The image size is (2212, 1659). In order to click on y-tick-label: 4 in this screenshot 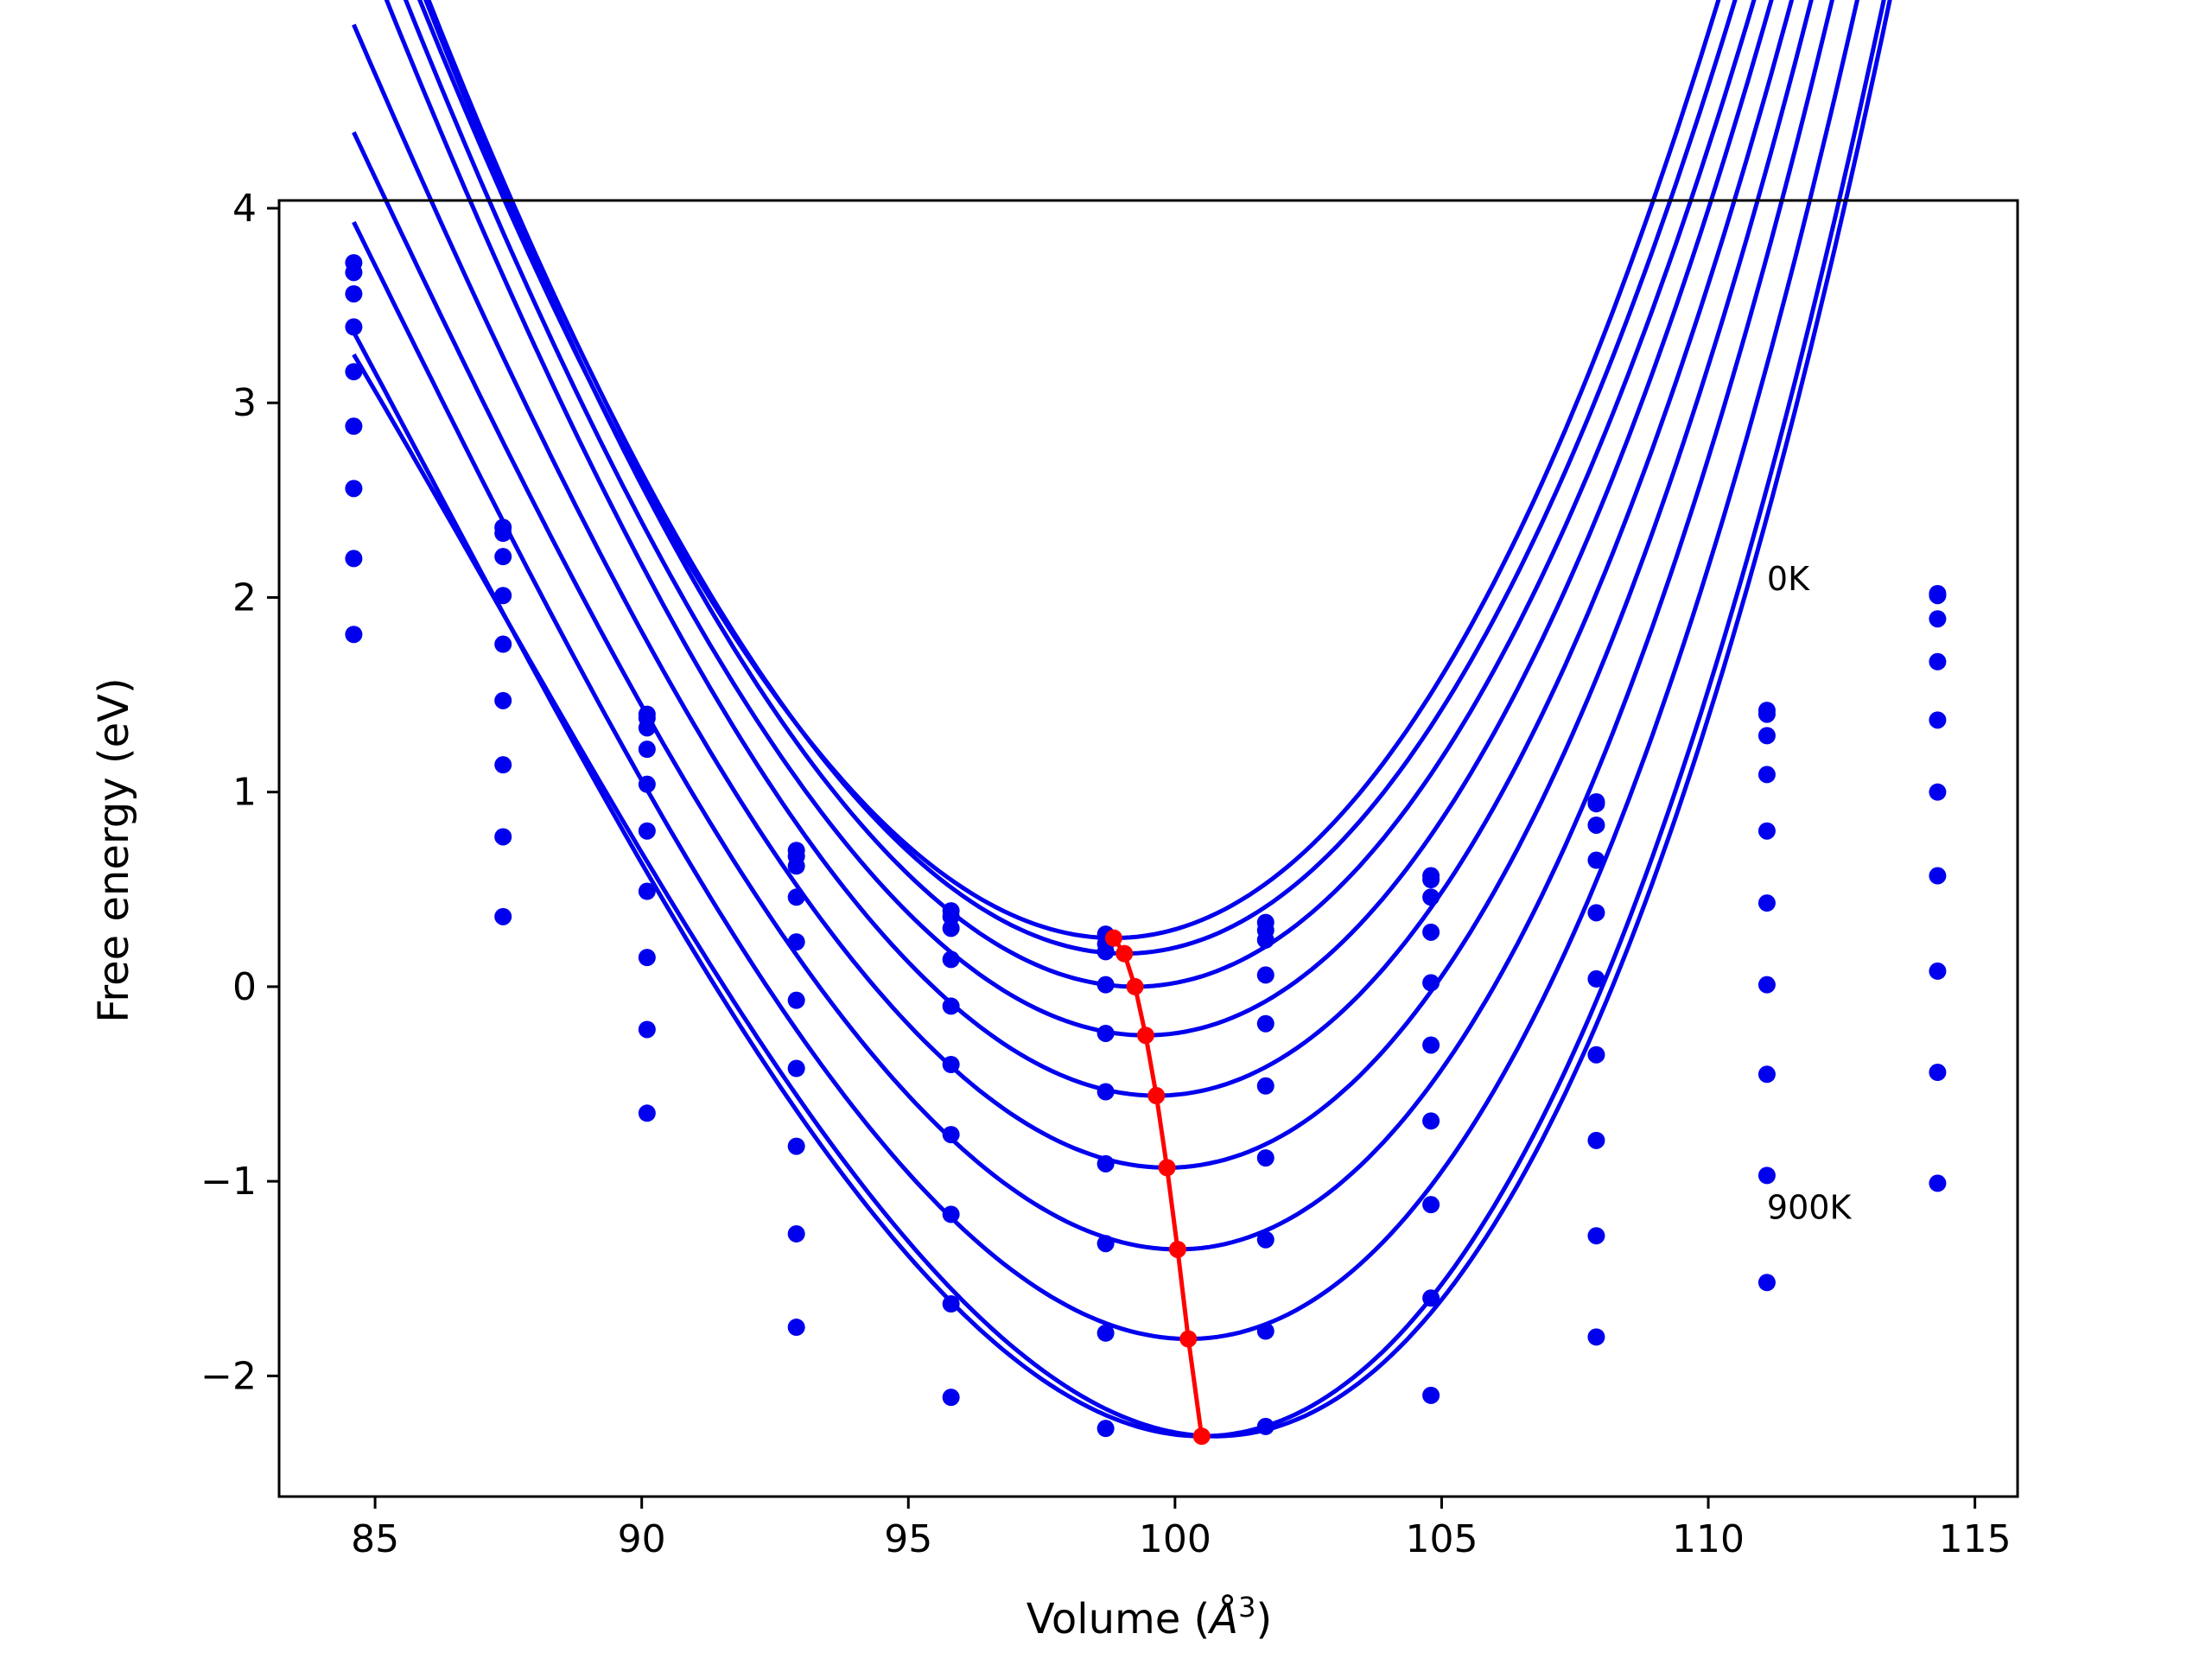, I will do `click(244, 209)`.